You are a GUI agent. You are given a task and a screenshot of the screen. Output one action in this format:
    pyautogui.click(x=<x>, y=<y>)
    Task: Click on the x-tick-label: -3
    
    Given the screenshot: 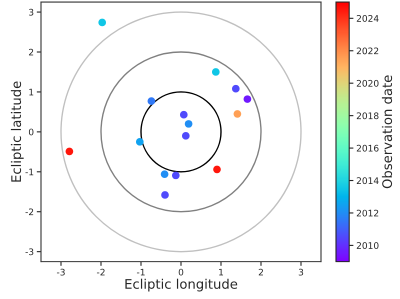 What is the action you would take?
    pyautogui.click(x=60, y=272)
    